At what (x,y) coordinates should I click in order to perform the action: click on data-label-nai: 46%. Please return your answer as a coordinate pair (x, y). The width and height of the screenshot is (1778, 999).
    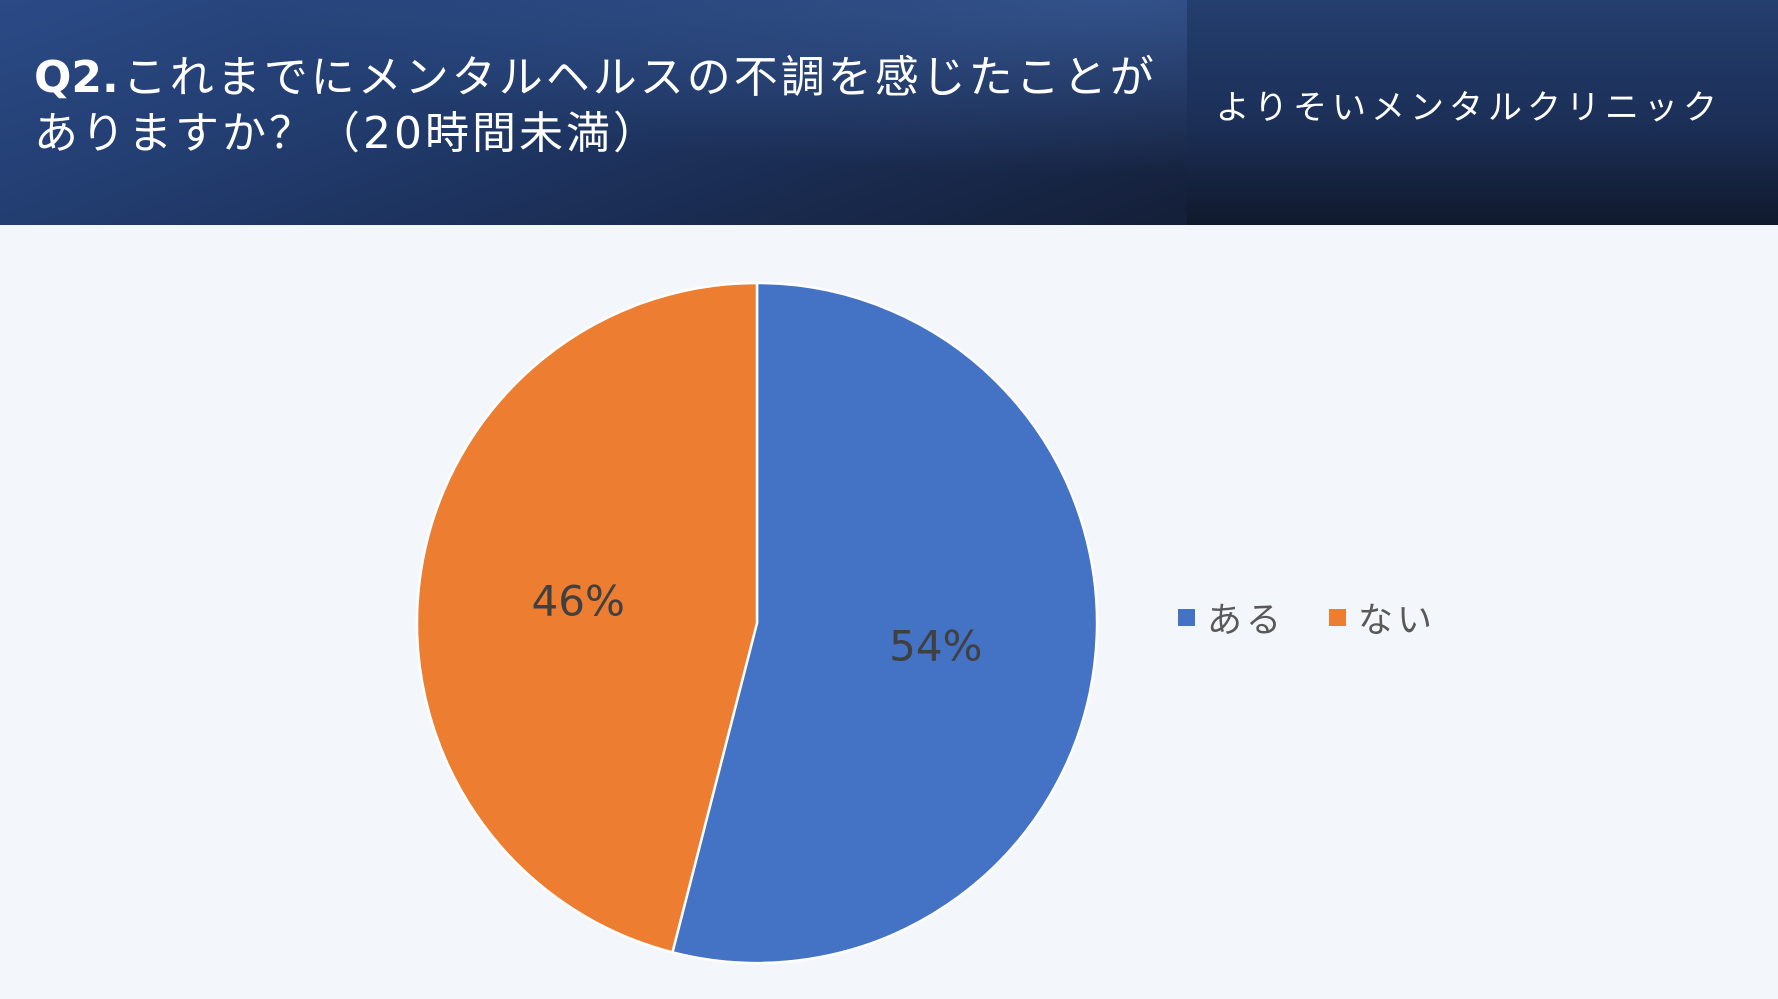
    Looking at the image, I should click on (578, 600).